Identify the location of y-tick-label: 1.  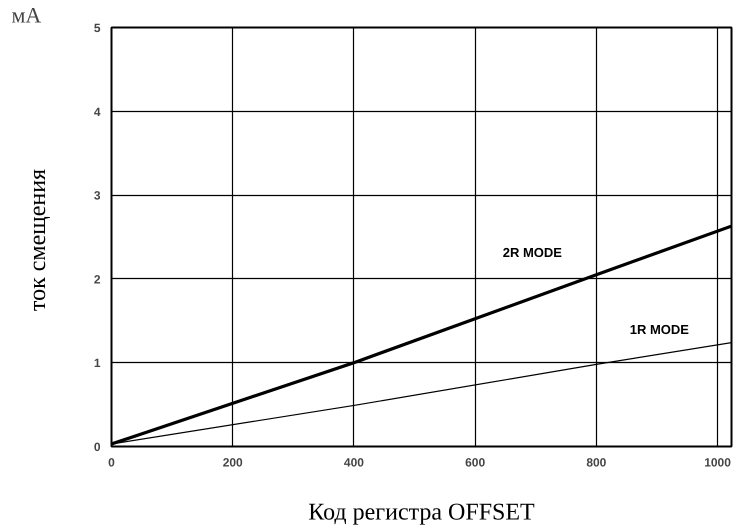
(97, 363).